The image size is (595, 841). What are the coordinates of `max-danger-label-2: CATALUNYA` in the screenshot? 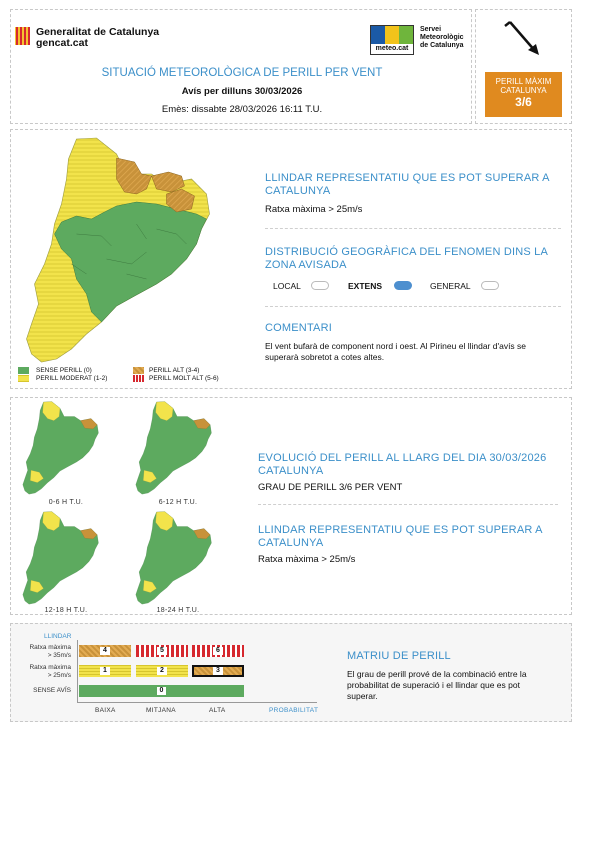 It's located at (523, 90).